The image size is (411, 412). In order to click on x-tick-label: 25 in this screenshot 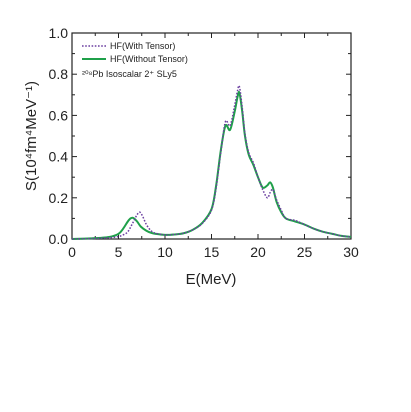, I will do `click(305, 252)`.